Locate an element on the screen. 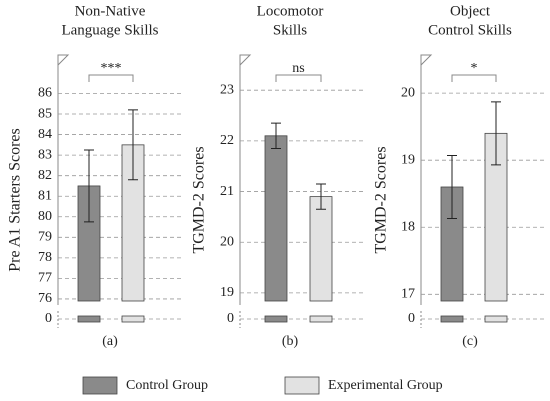  y-tick-label: 78 is located at coordinates (45, 257).